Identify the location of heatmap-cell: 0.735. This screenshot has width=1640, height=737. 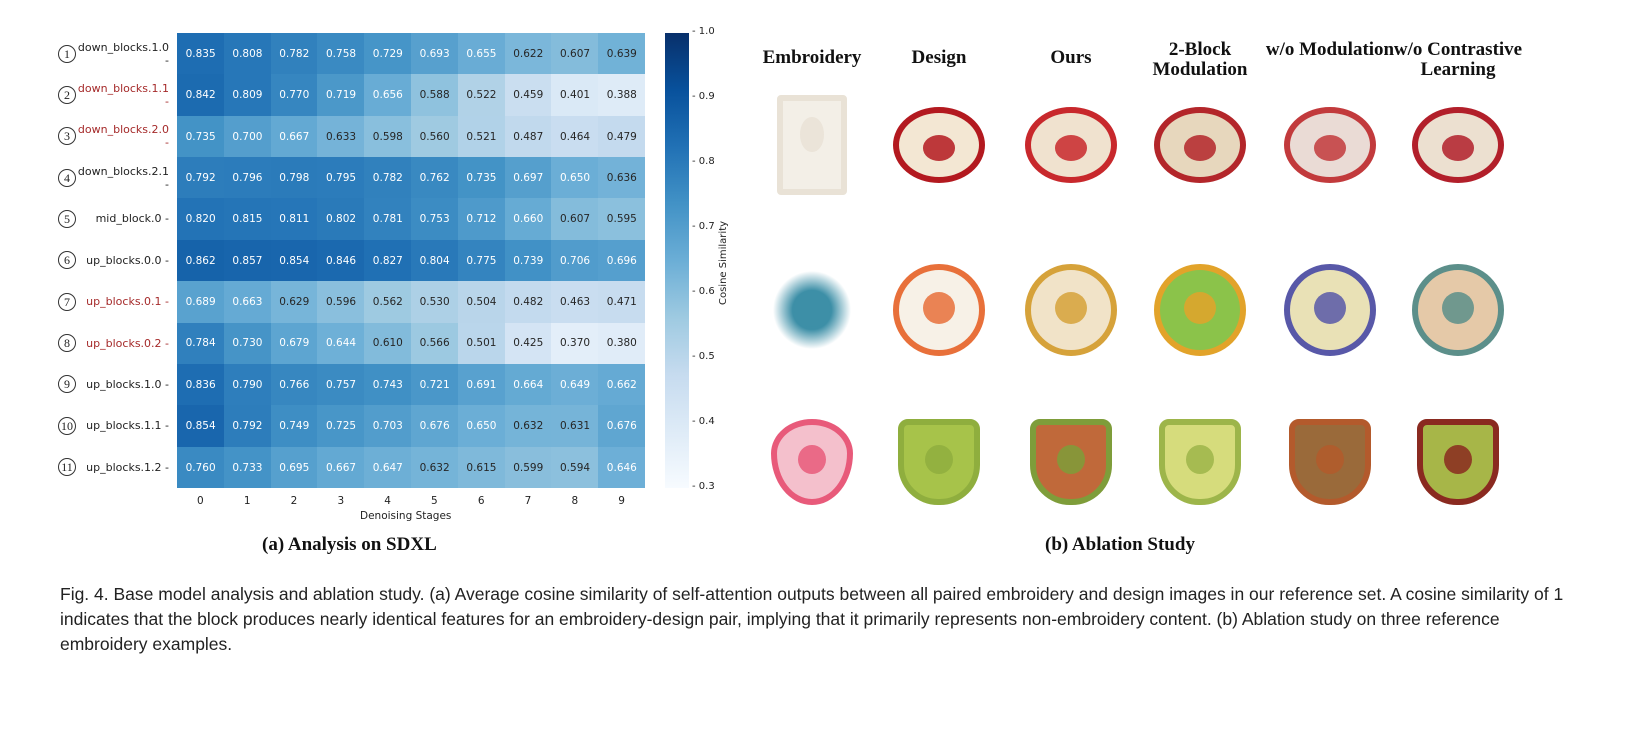
(201, 136).